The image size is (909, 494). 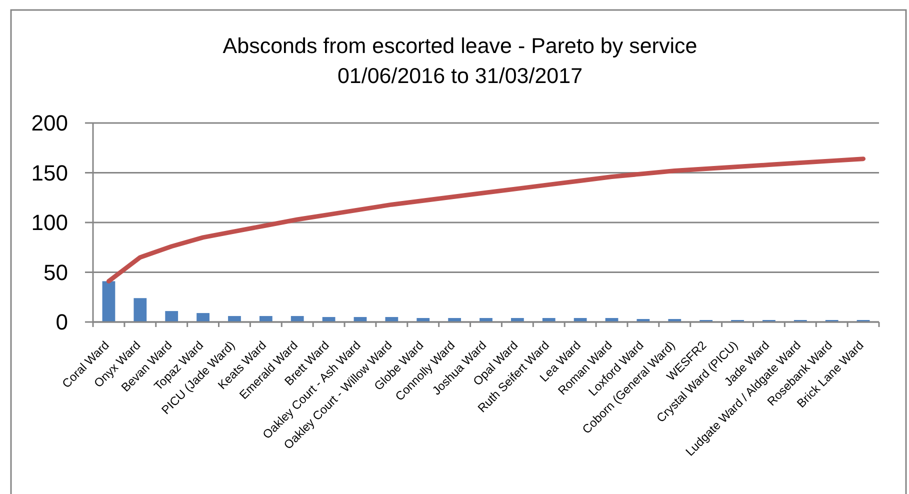 I want to click on y-tick-label: 200, so click(x=49, y=123).